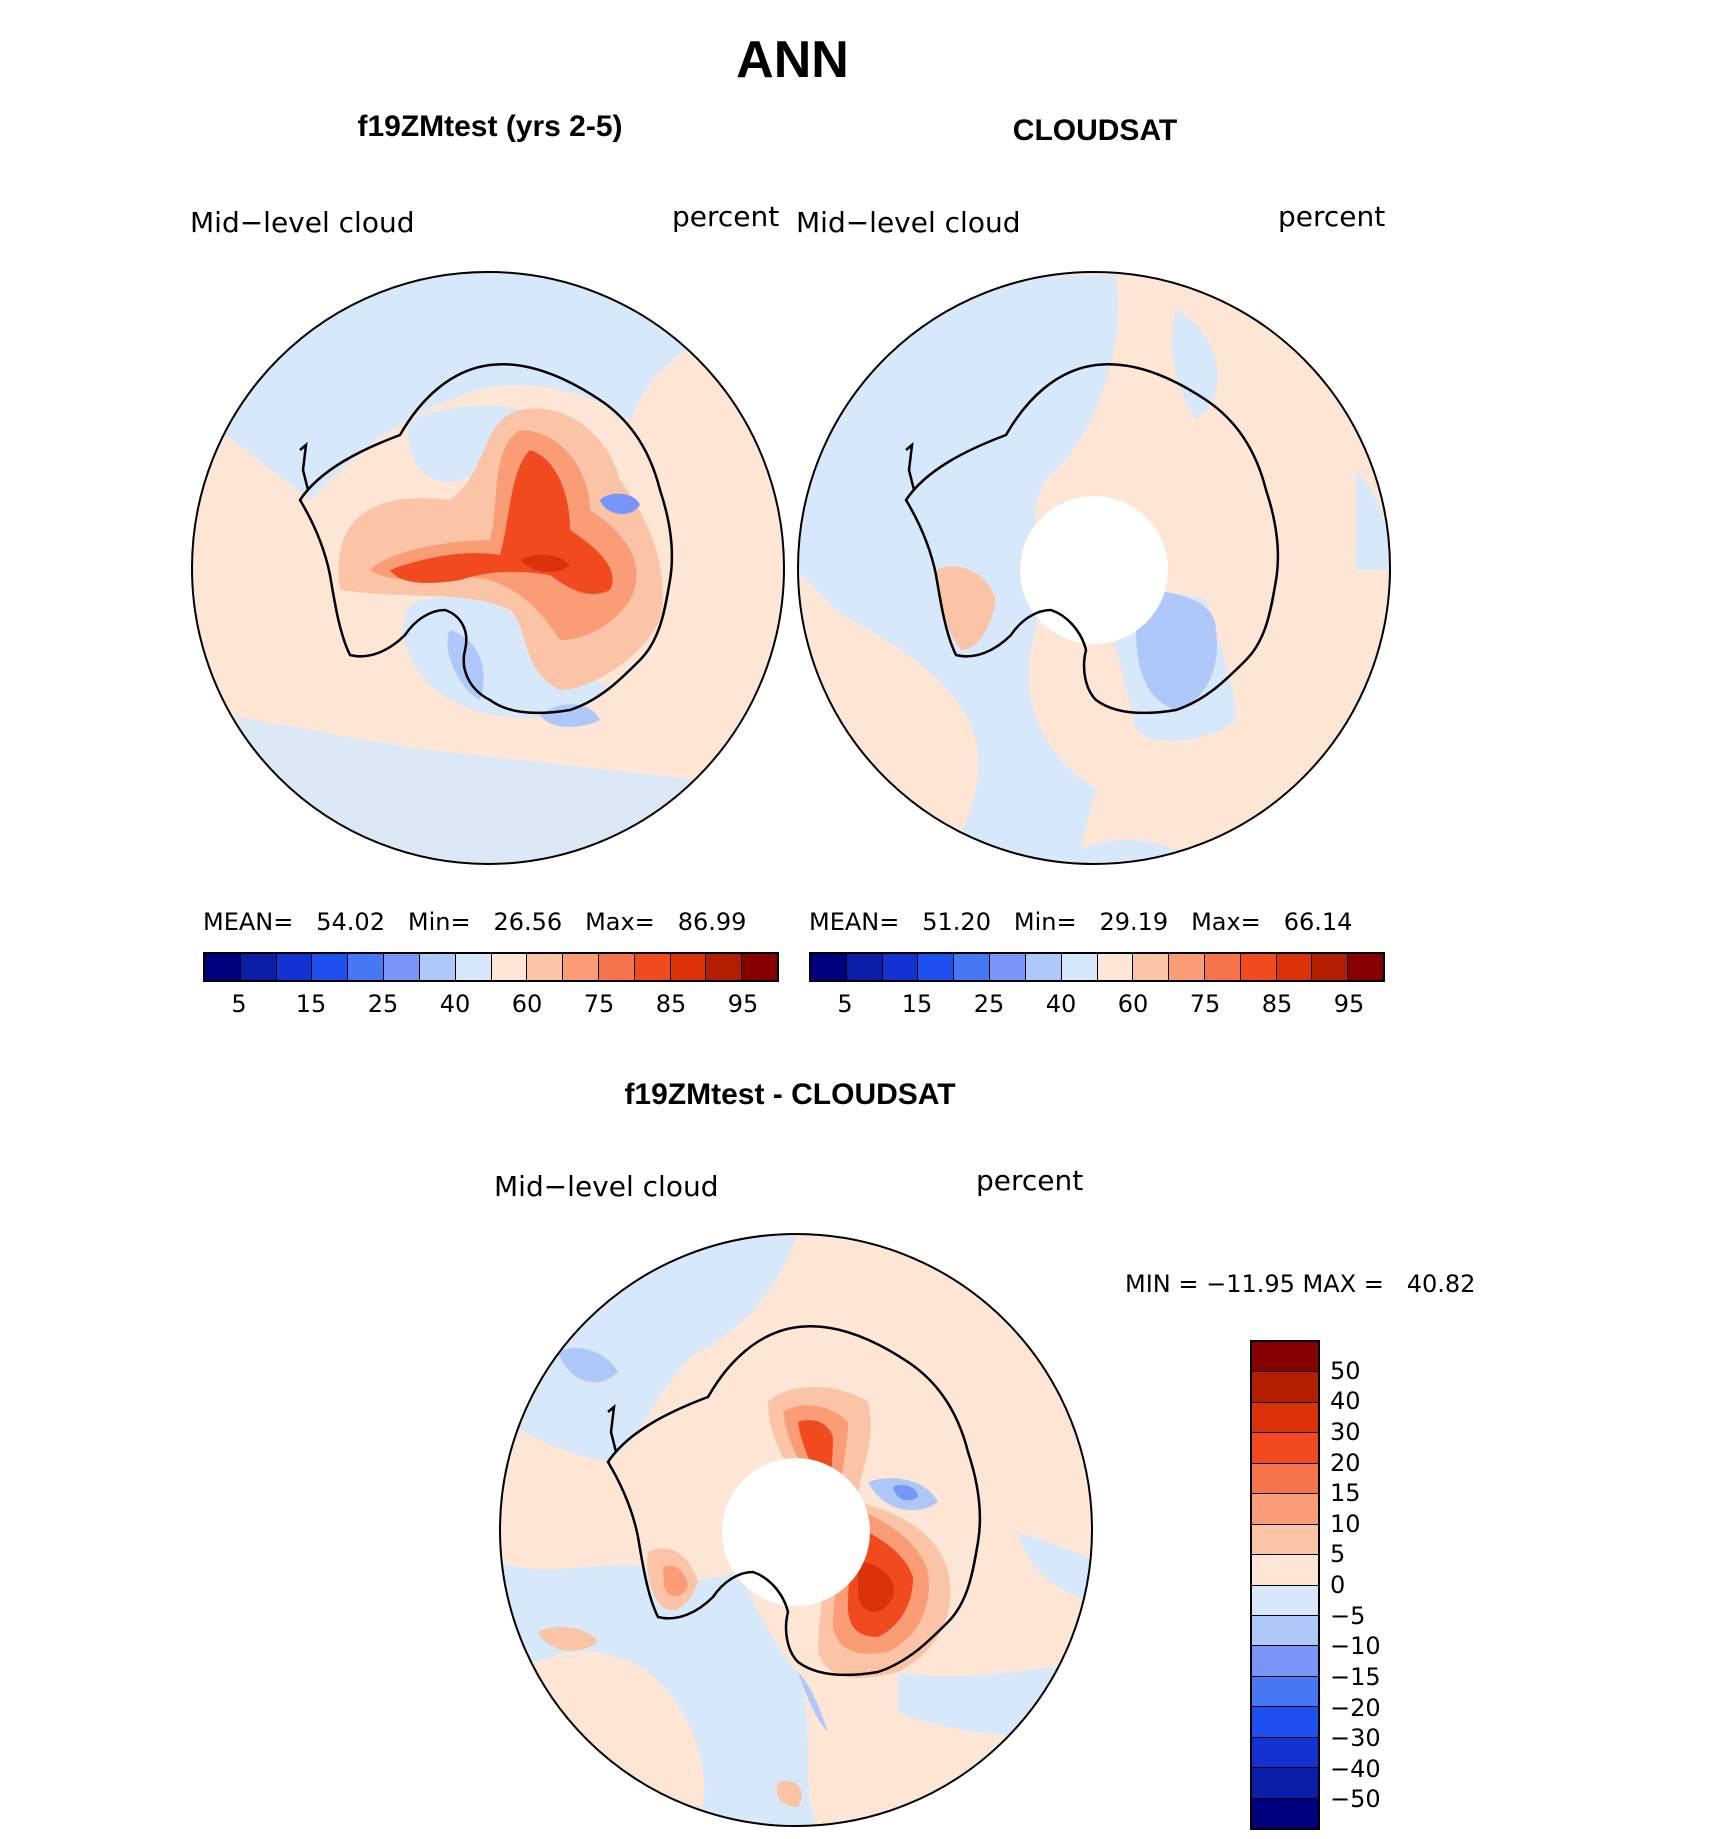  Describe the element at coordinates (1338, 1585) in the screenshot. I see `colorbar-tick-label: 0` at that location.